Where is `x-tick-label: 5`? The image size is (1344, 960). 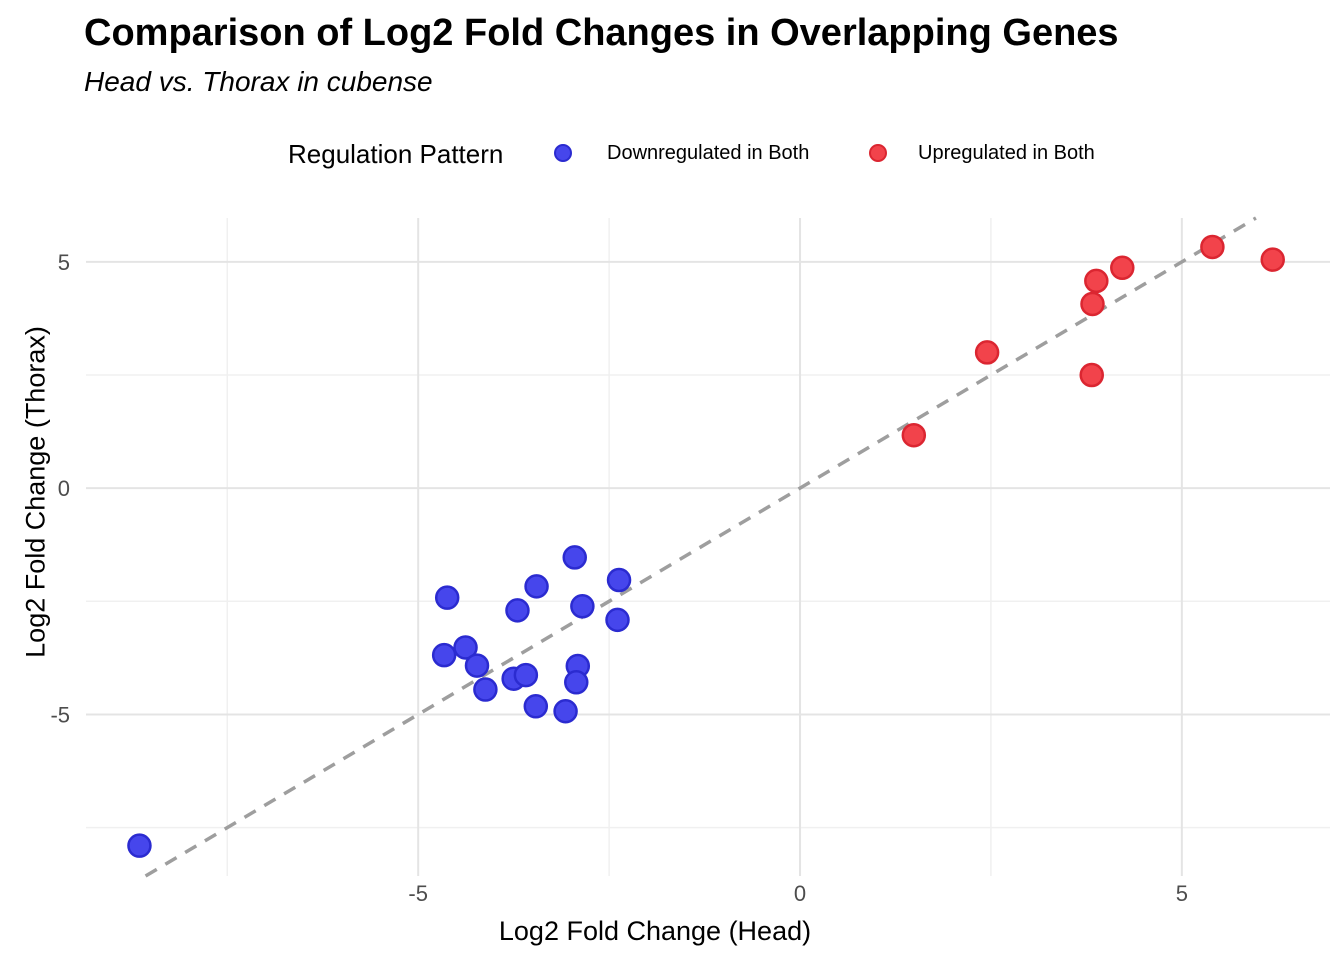
x-tick-label: 5 is located at coordinates (1182, 893).